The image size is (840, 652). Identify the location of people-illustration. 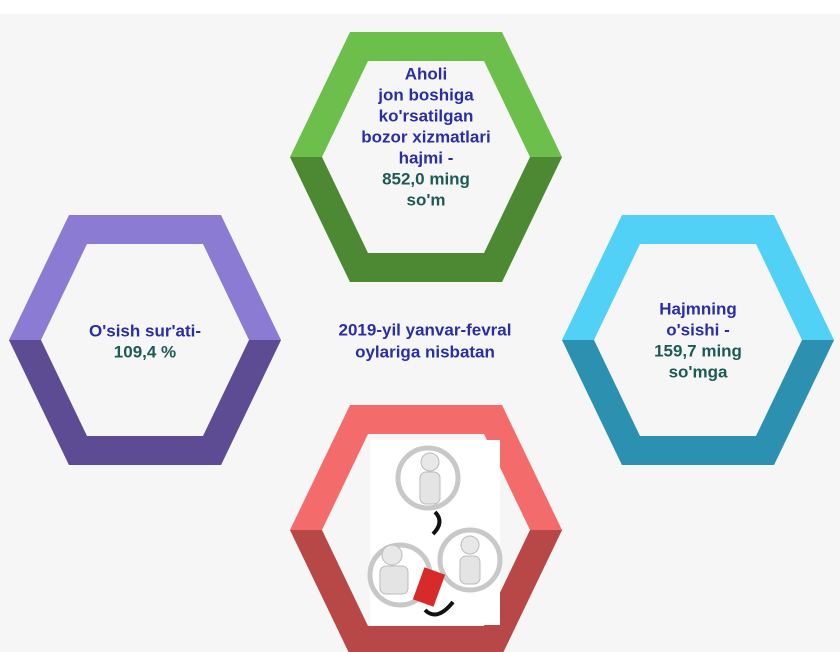
(435, 532).